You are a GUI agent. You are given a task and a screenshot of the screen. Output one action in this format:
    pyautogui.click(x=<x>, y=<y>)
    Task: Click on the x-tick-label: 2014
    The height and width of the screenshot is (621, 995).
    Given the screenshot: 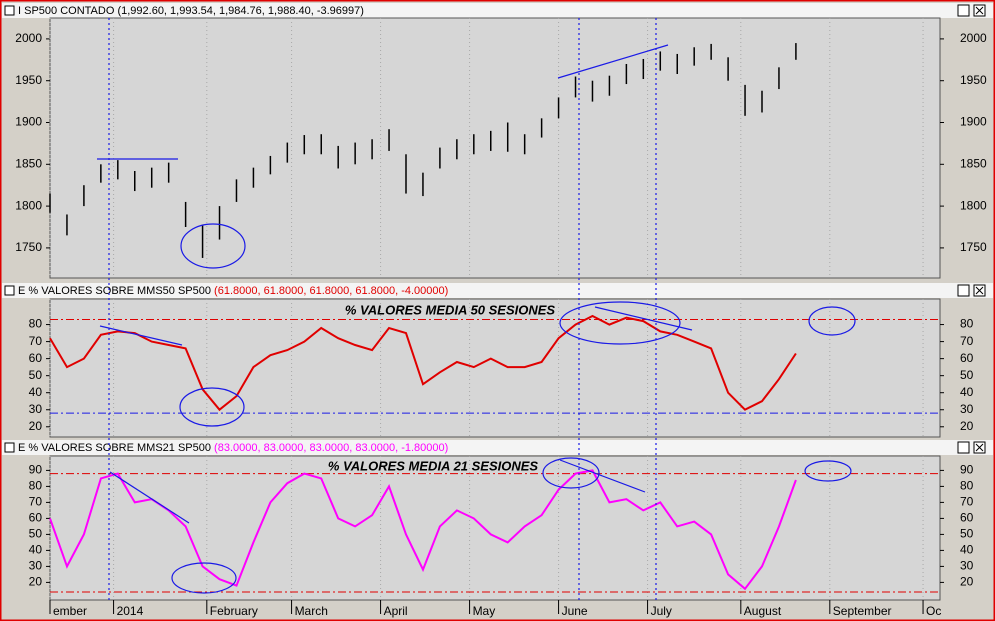 What is the action you would take?
    pyautogui.click(x=130, y=611)
    